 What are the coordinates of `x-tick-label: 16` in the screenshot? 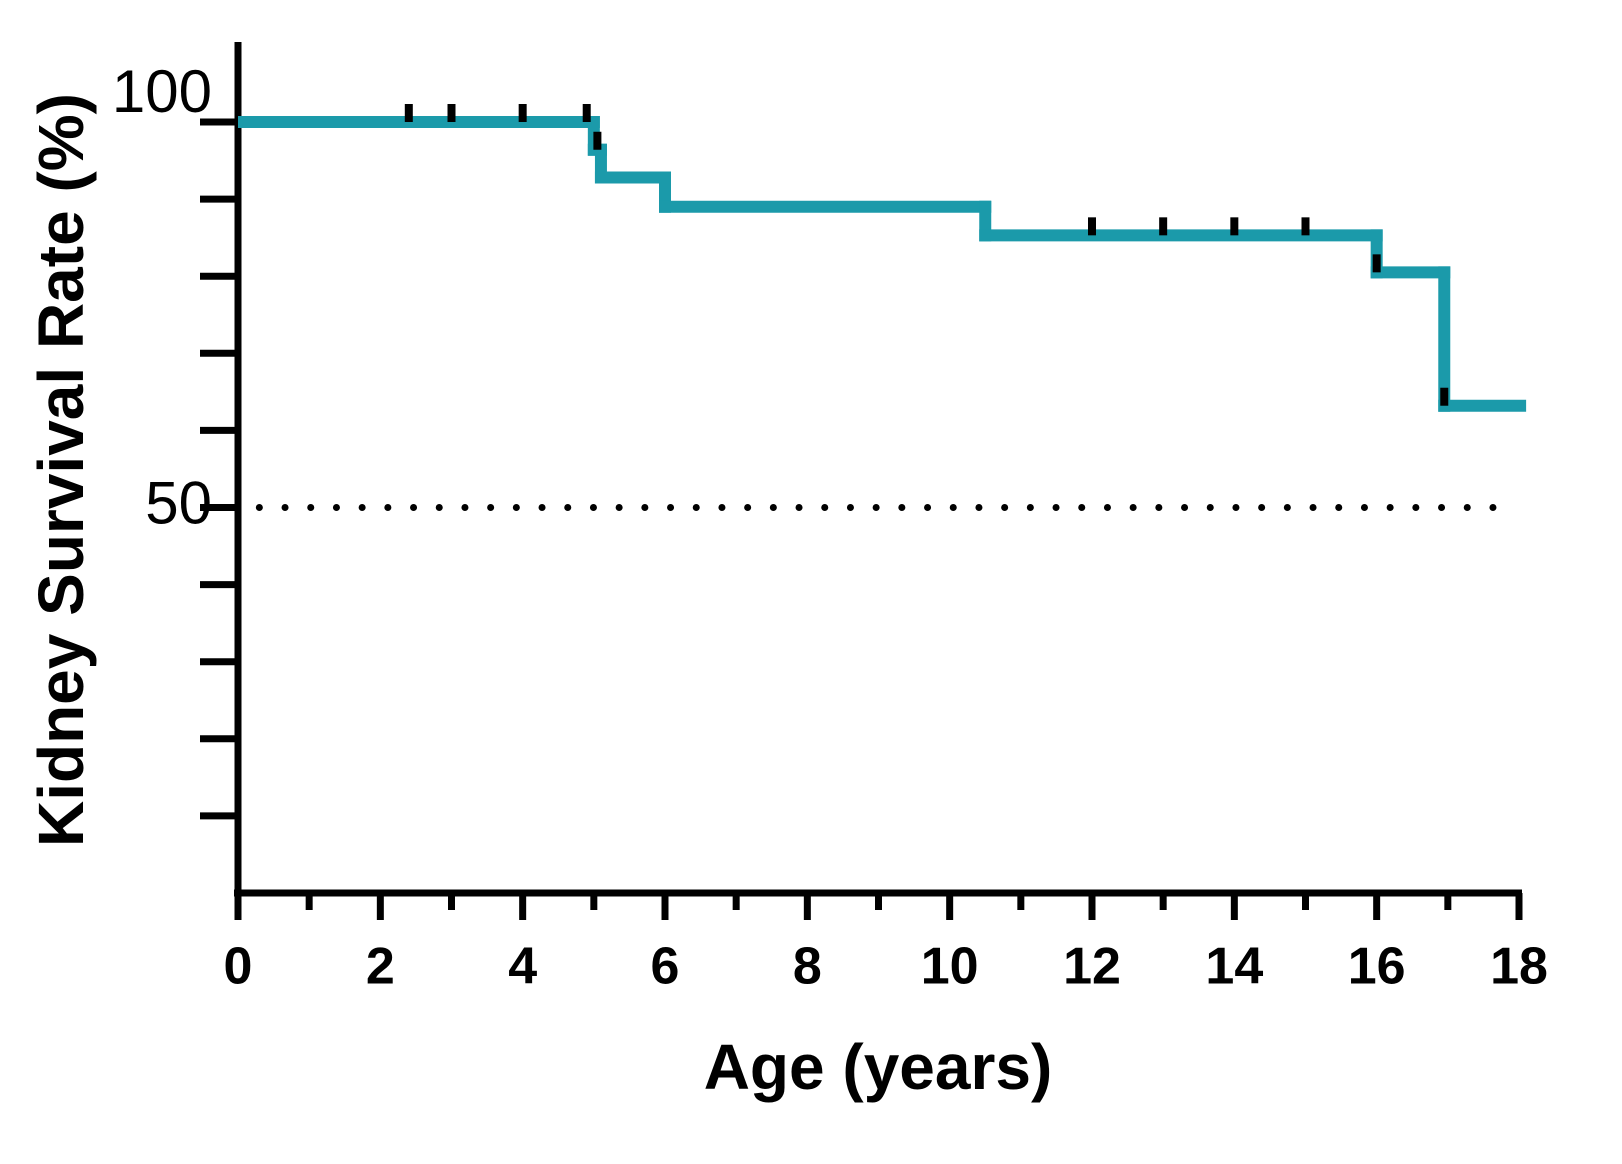 It's located at (1377, 967).